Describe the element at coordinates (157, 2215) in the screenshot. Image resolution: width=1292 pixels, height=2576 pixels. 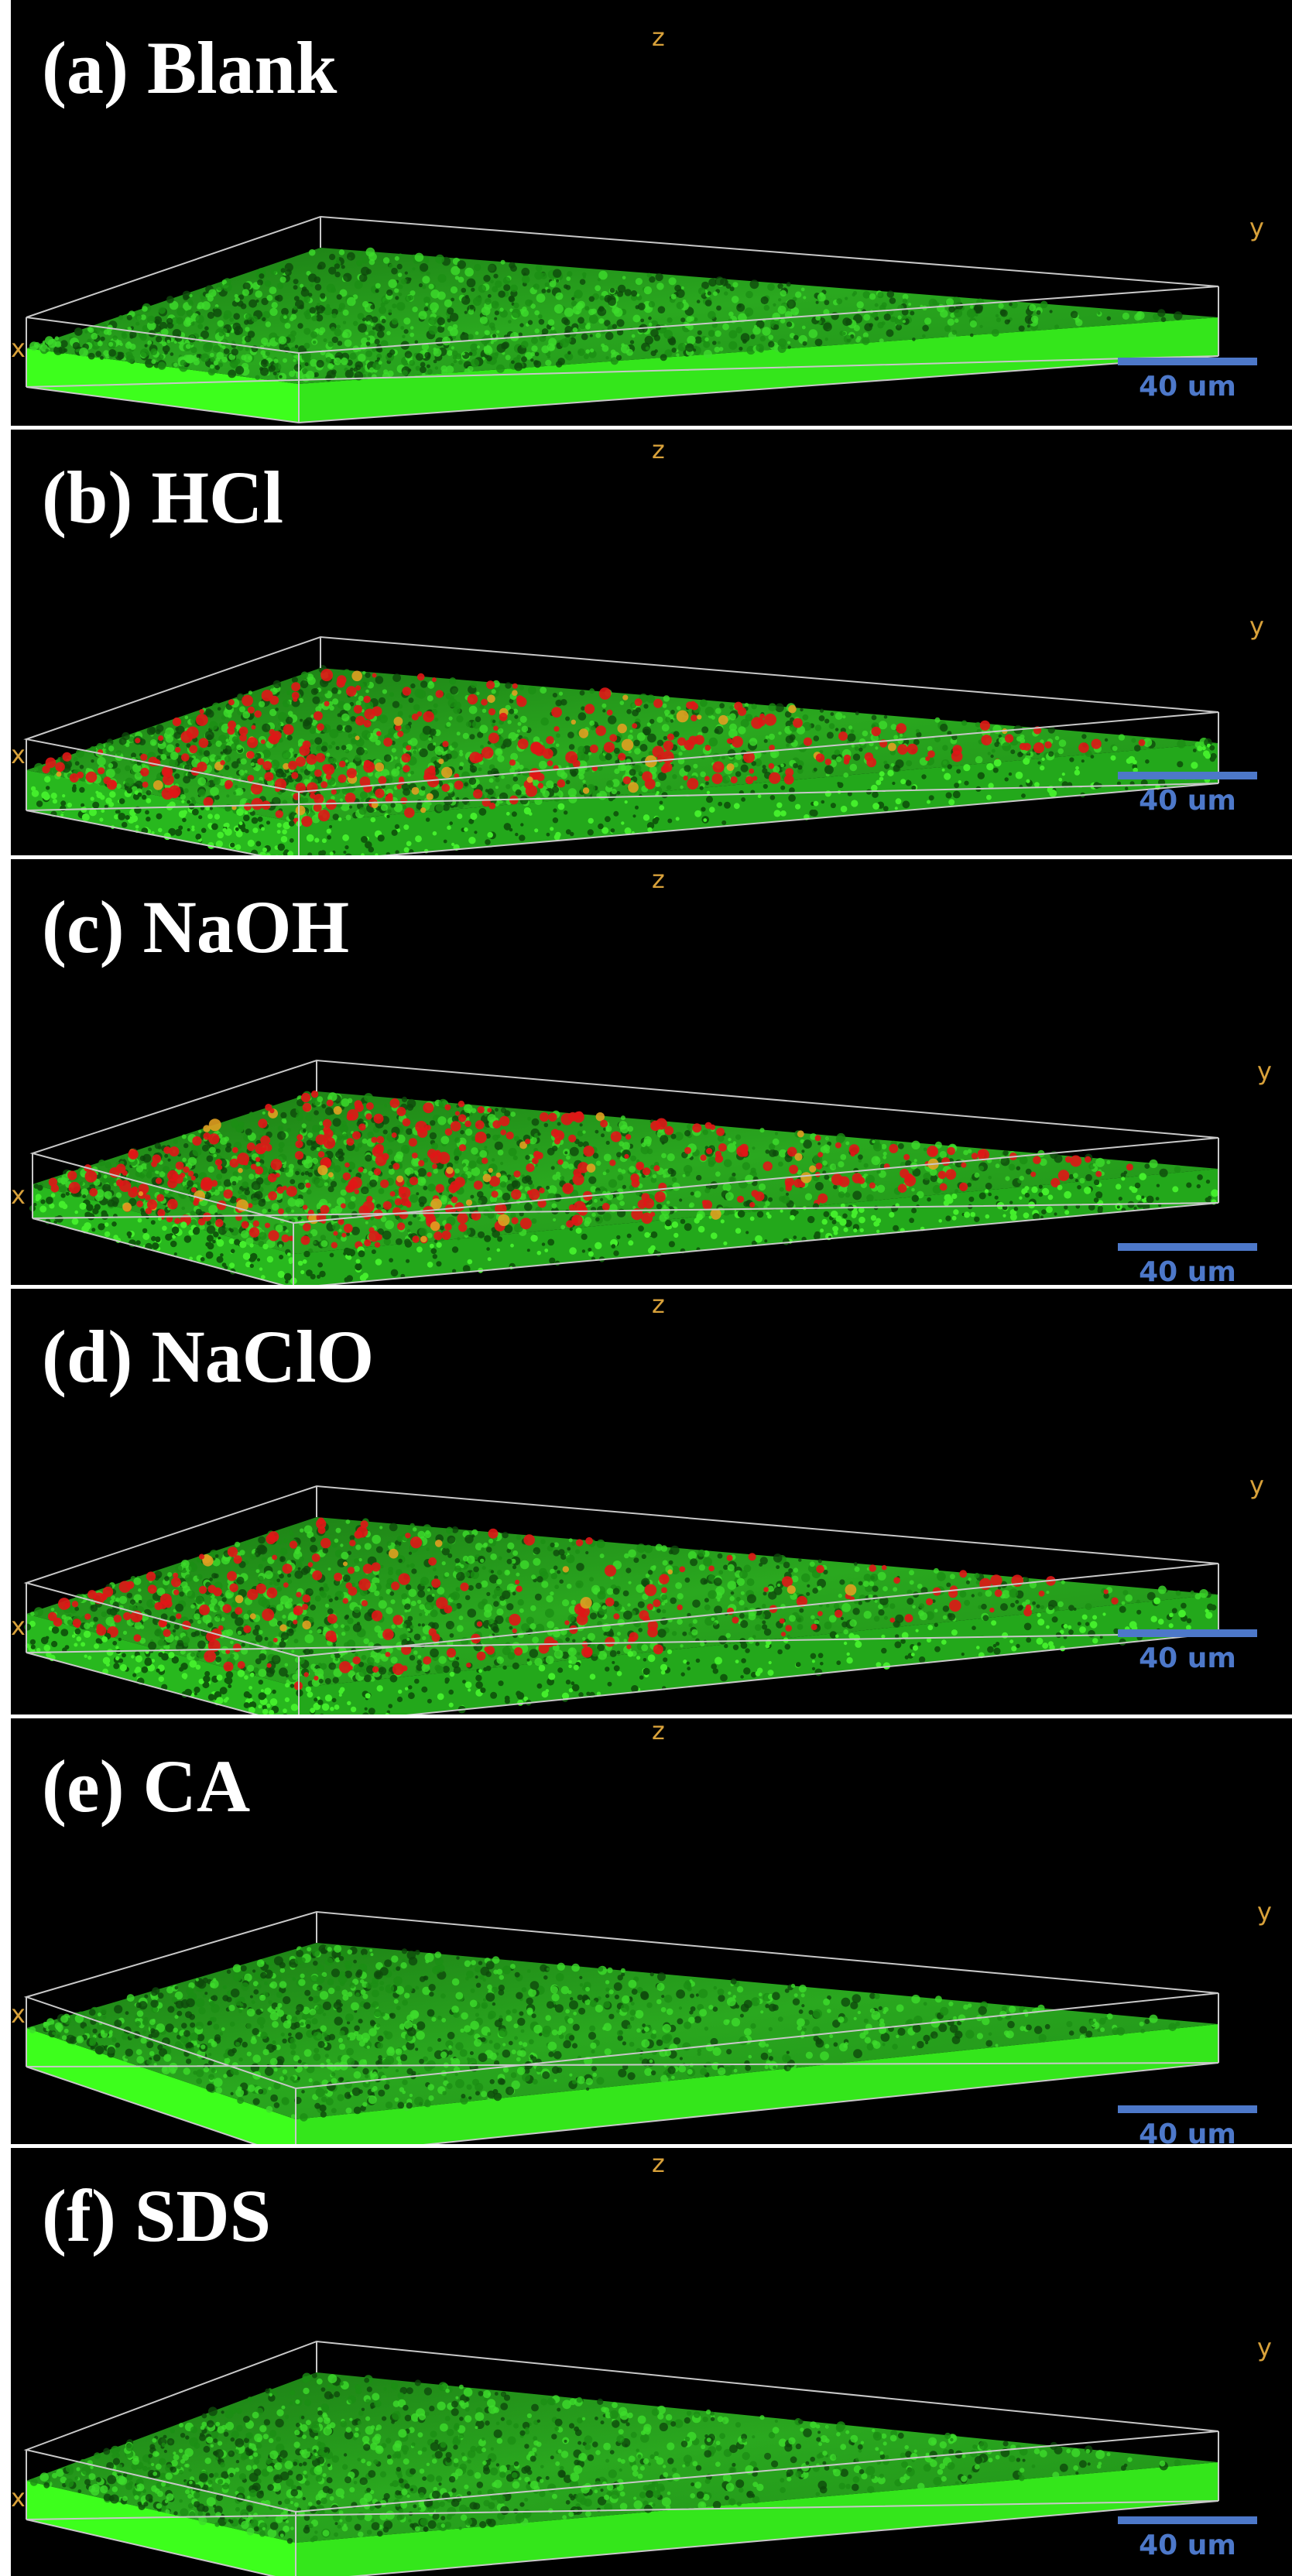
I see `panel-title: (f) SDS` at that location.